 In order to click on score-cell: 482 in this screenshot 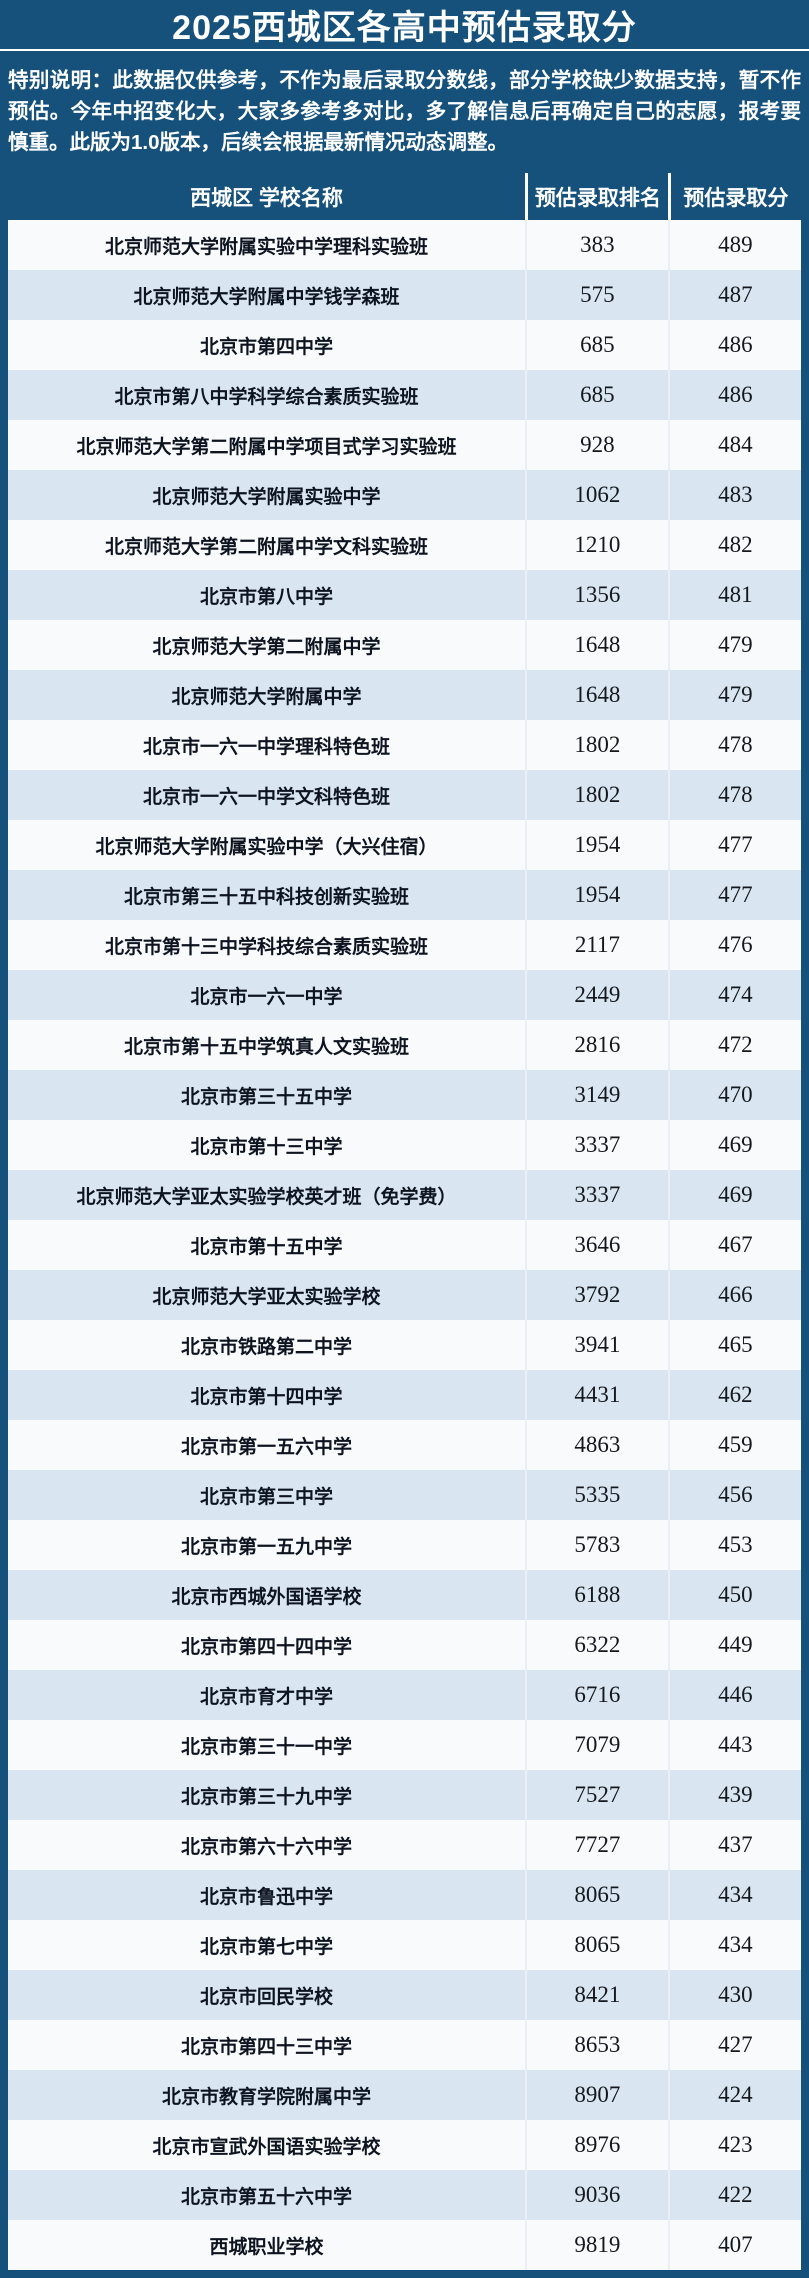, I will do `click(734, 545)`.